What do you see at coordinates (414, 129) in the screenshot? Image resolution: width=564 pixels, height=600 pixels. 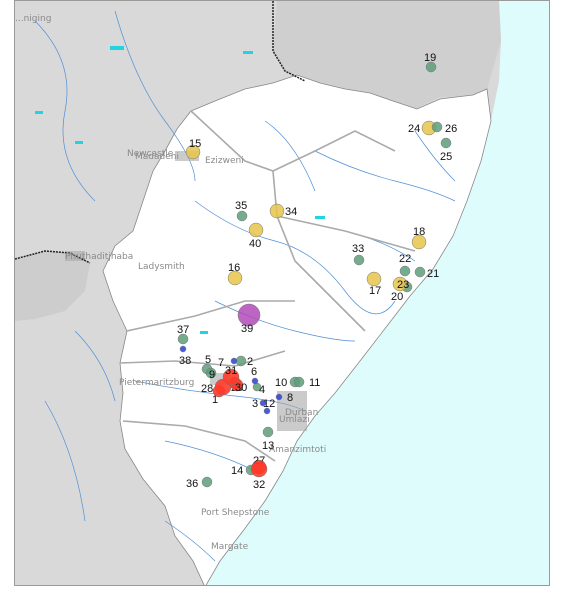 I see `marker-label-24: 24` at bounding box center [414, 129].